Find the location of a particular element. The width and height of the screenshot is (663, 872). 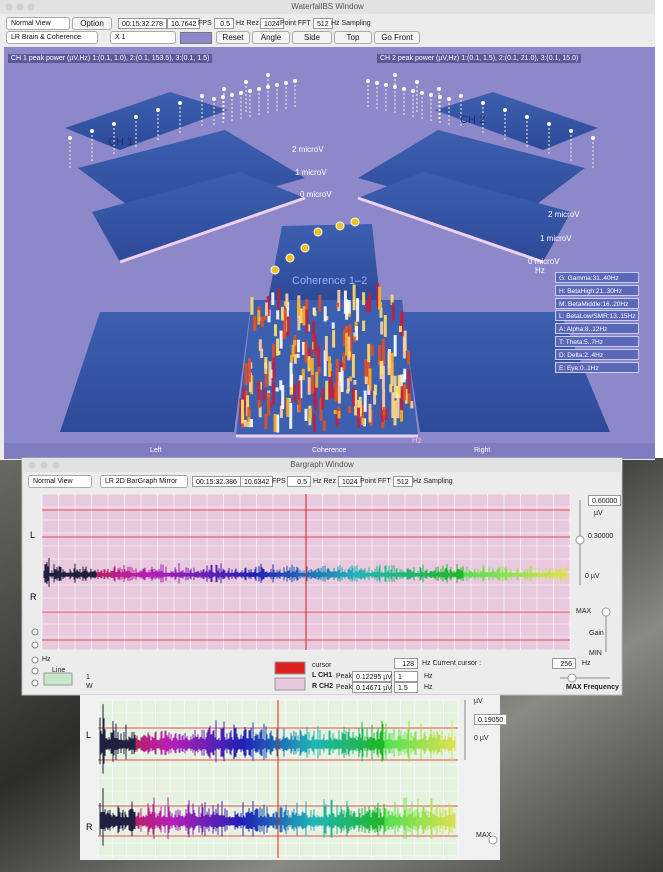

view-label: Left is located at coordinates (156, 450).